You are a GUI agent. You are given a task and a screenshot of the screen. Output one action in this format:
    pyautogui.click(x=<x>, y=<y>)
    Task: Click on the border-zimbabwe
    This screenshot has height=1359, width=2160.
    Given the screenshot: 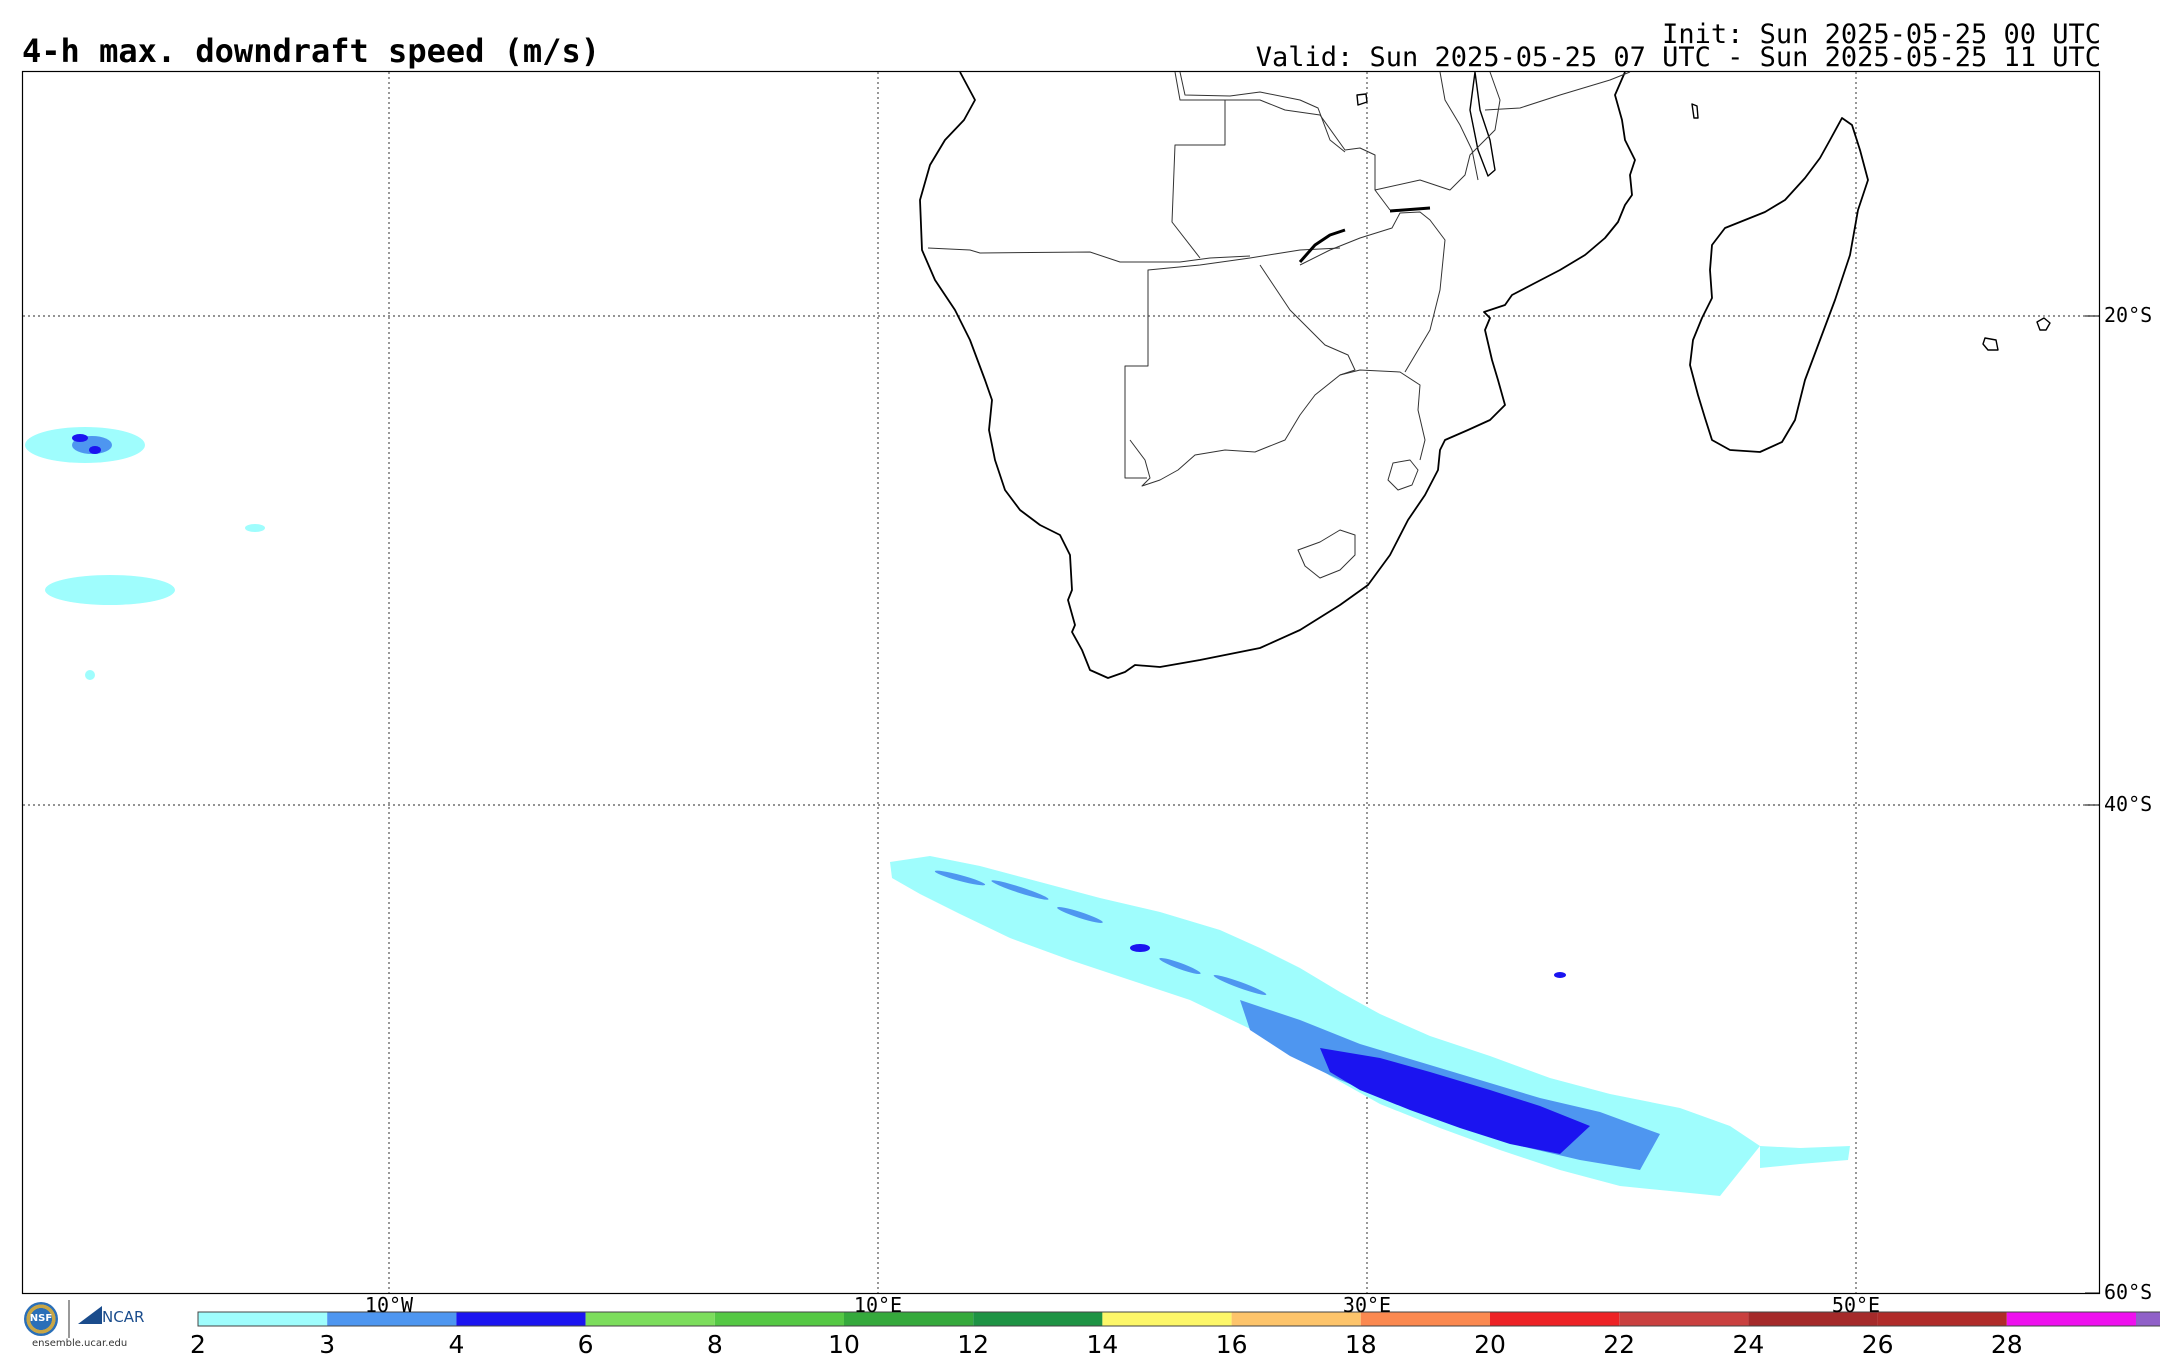 What is the action you would take?
    pyautogui.click(x=1372, y=292)
    